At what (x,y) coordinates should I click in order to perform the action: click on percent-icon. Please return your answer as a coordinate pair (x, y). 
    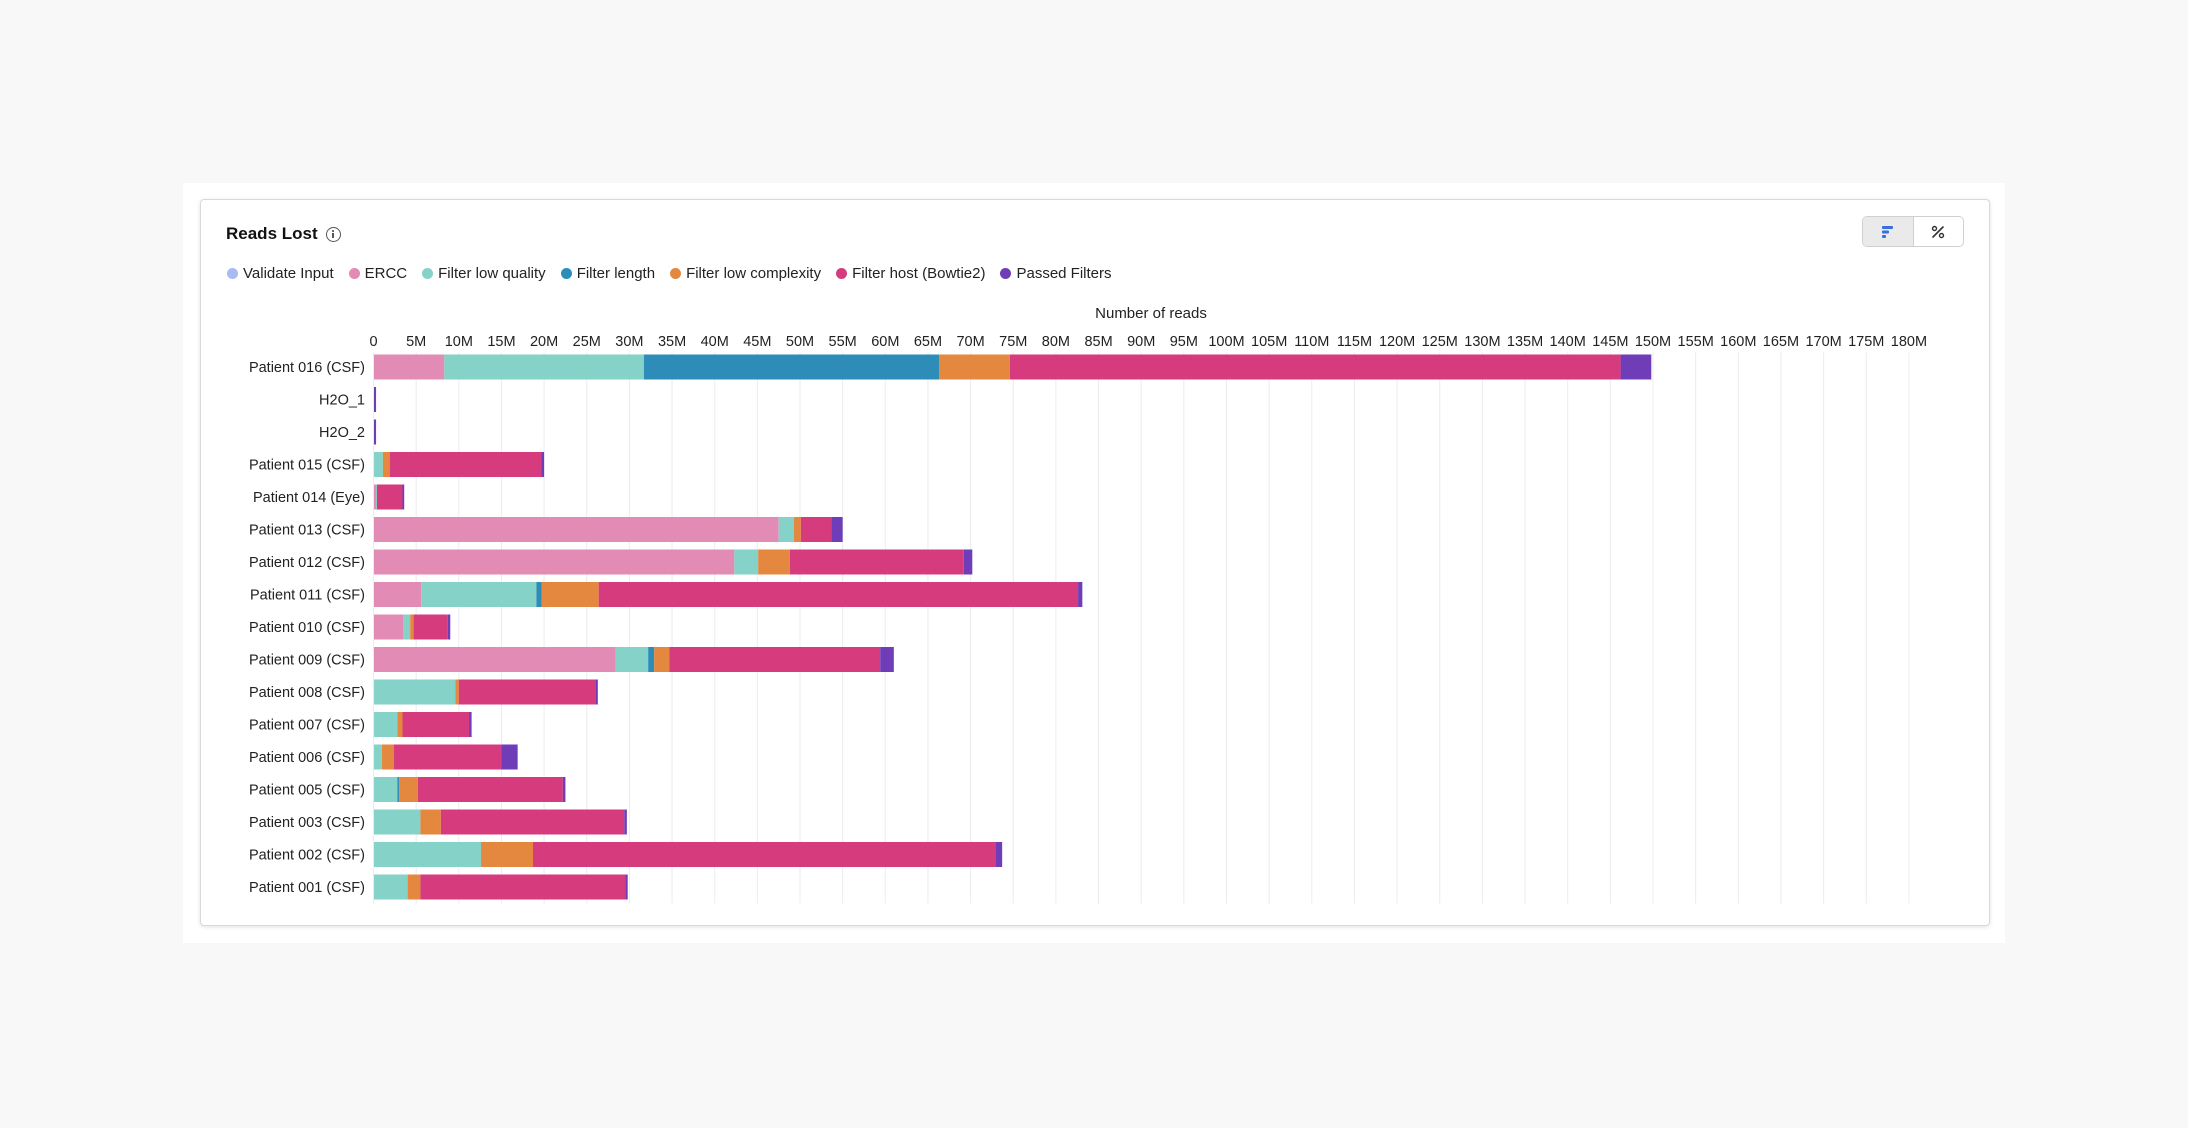
    Looking at the image, I should click on (1938, 231).